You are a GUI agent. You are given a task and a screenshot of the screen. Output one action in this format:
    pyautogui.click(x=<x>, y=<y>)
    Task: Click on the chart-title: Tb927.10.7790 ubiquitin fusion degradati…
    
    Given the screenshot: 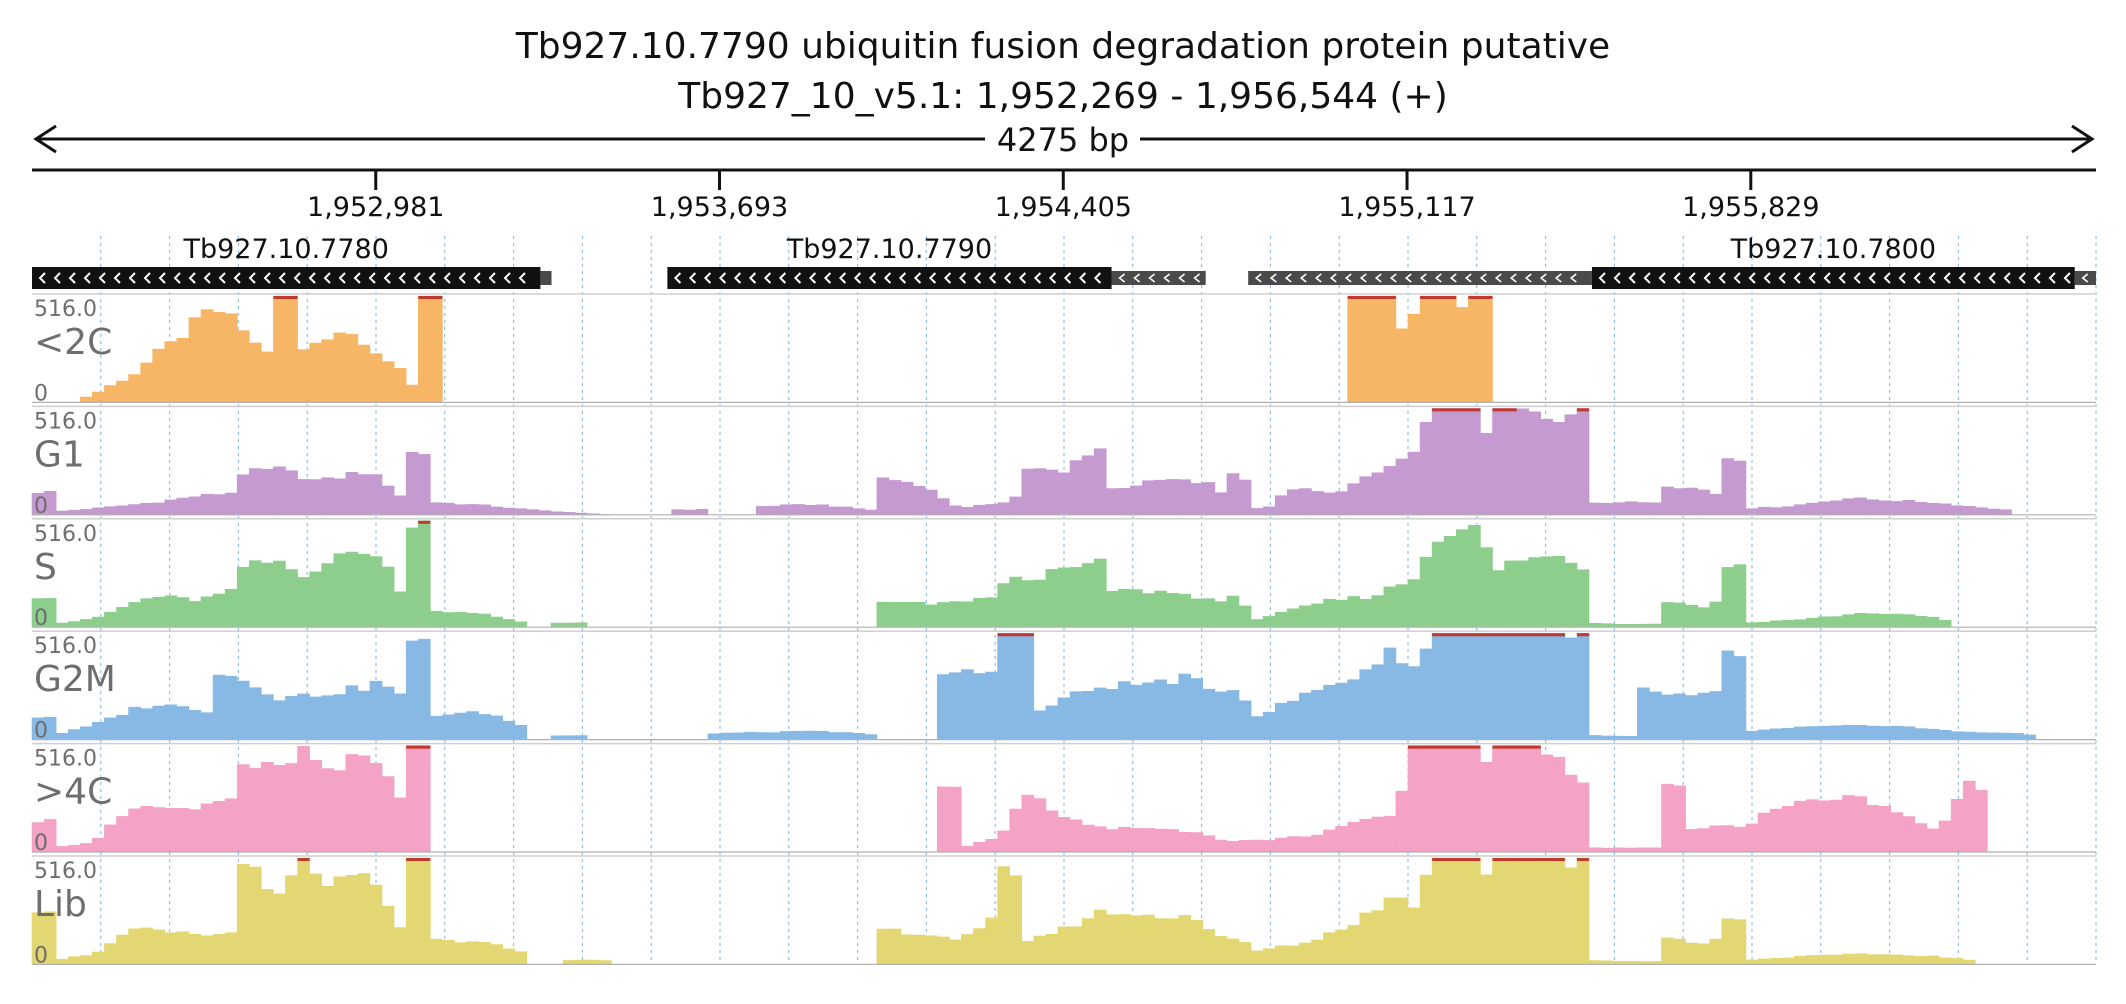 What is the action you would take?
    pyautogui.click(x=1062, y=46)
    